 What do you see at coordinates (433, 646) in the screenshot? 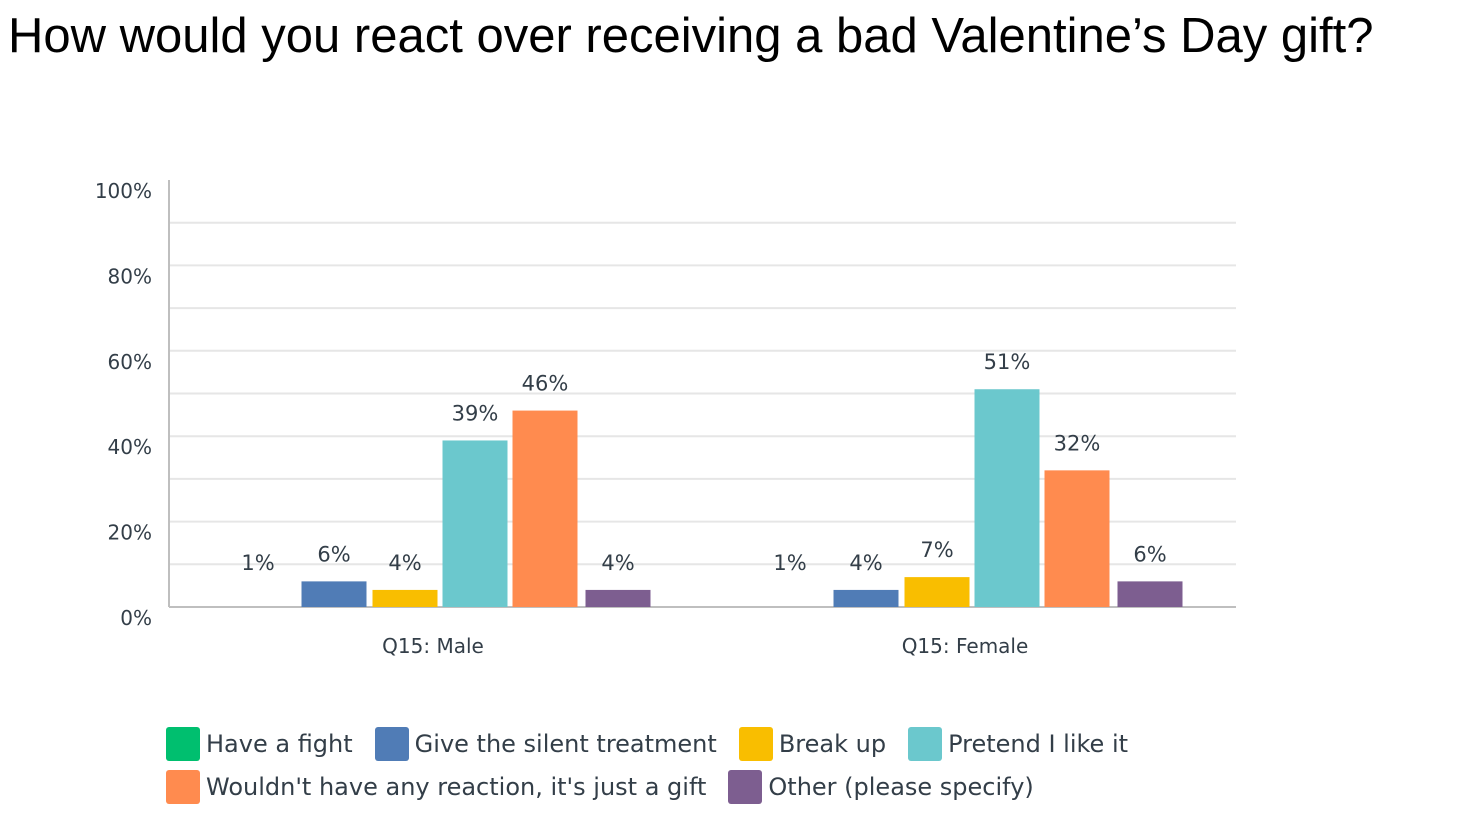
I see `x-category-label: Q15: Male` at bounding box center [433, 646].